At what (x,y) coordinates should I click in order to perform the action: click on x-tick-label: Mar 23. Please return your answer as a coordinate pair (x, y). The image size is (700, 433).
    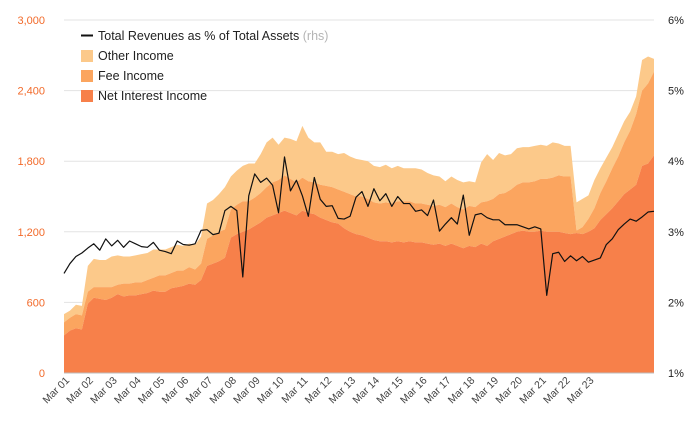
    Looking at the image, I should click on (581, 391).